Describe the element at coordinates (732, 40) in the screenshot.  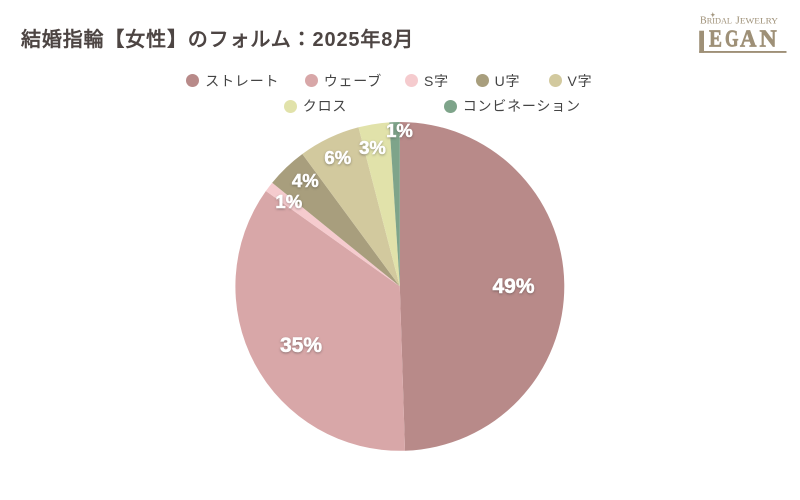
I see `svg-text: G` at that location.